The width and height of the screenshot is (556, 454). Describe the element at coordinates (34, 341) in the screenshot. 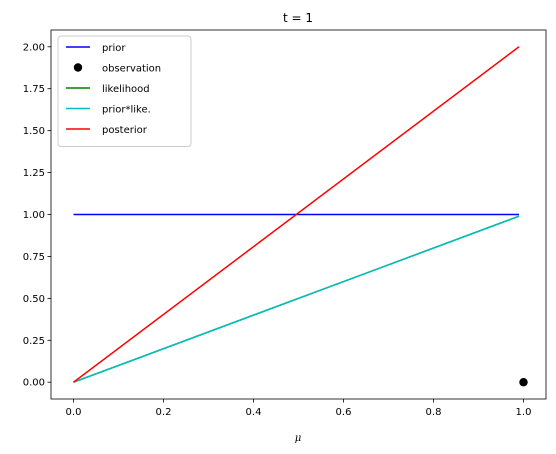

I see `y-tick-label: 0.25` at that location.